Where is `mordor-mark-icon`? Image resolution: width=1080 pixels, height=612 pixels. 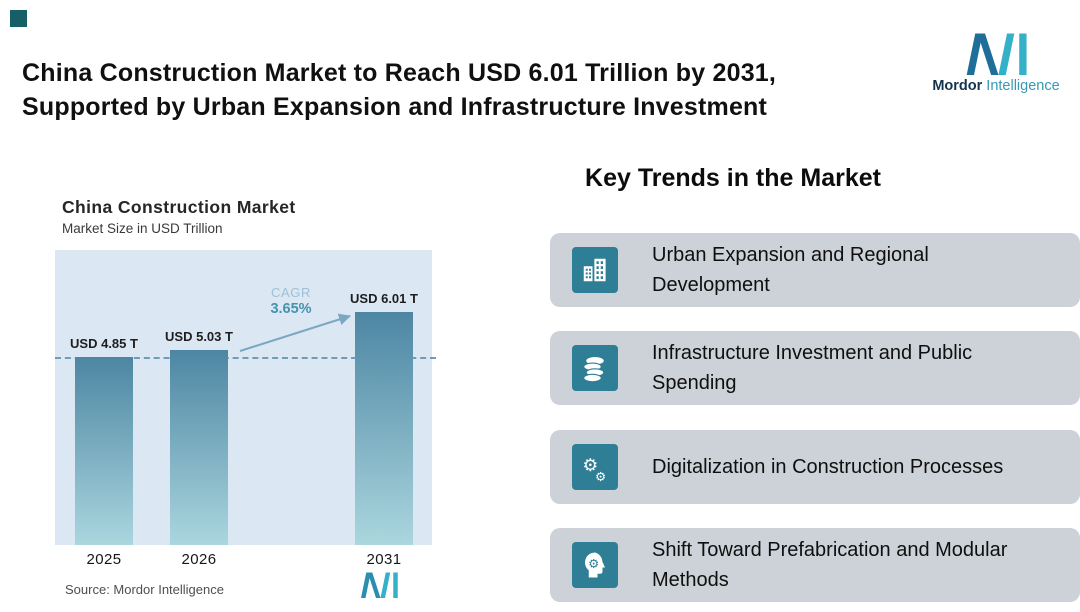
mordor-mark-icon is located at coordinates (379, 585).